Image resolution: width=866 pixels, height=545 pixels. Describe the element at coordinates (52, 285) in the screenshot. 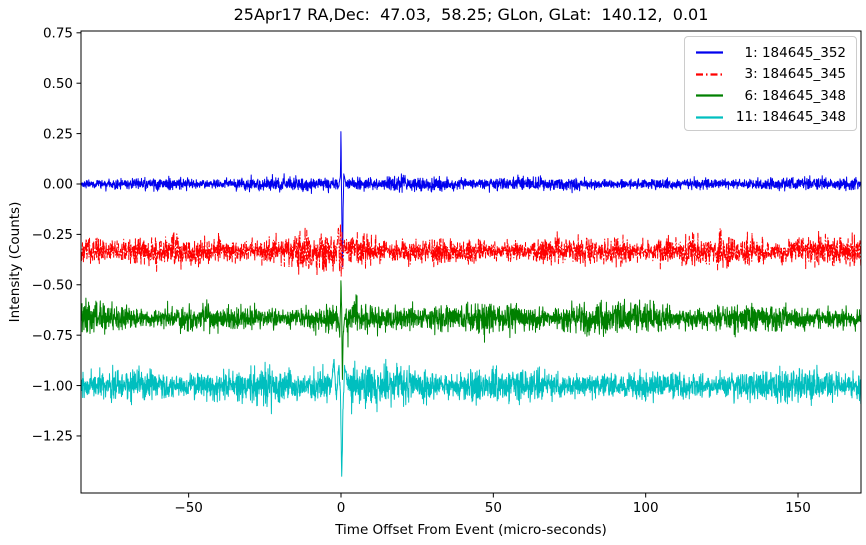

I see `y-tick-label: −0.50` at that location.